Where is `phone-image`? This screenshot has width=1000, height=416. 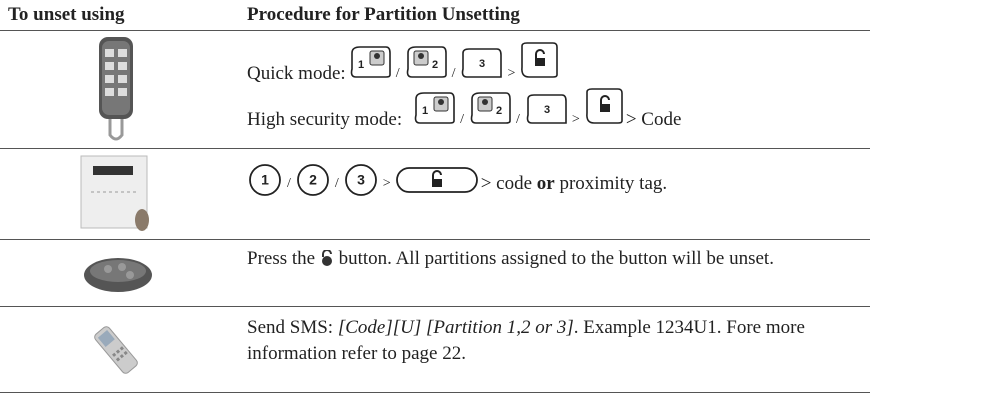 phone-image is located at coordinates (116, 349).